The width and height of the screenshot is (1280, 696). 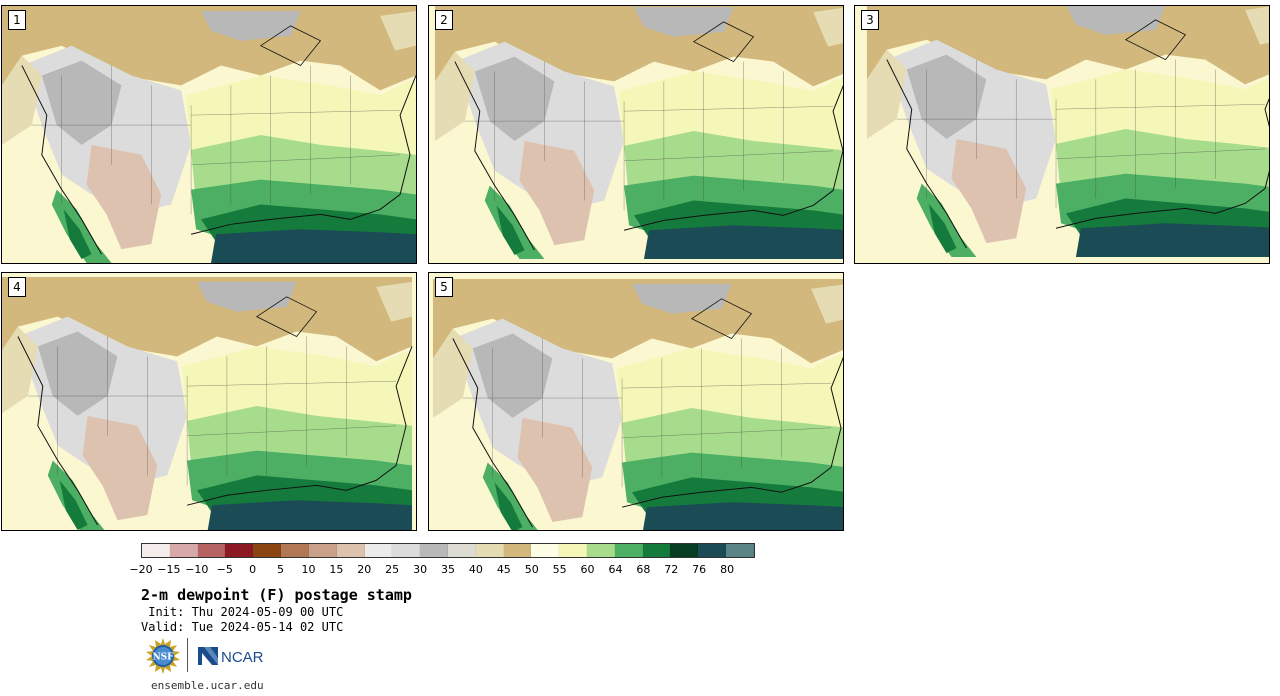 I want to click on valid-time: Valid: Tue 2024-05-14 02 UTC, so click(x=242, y=627).